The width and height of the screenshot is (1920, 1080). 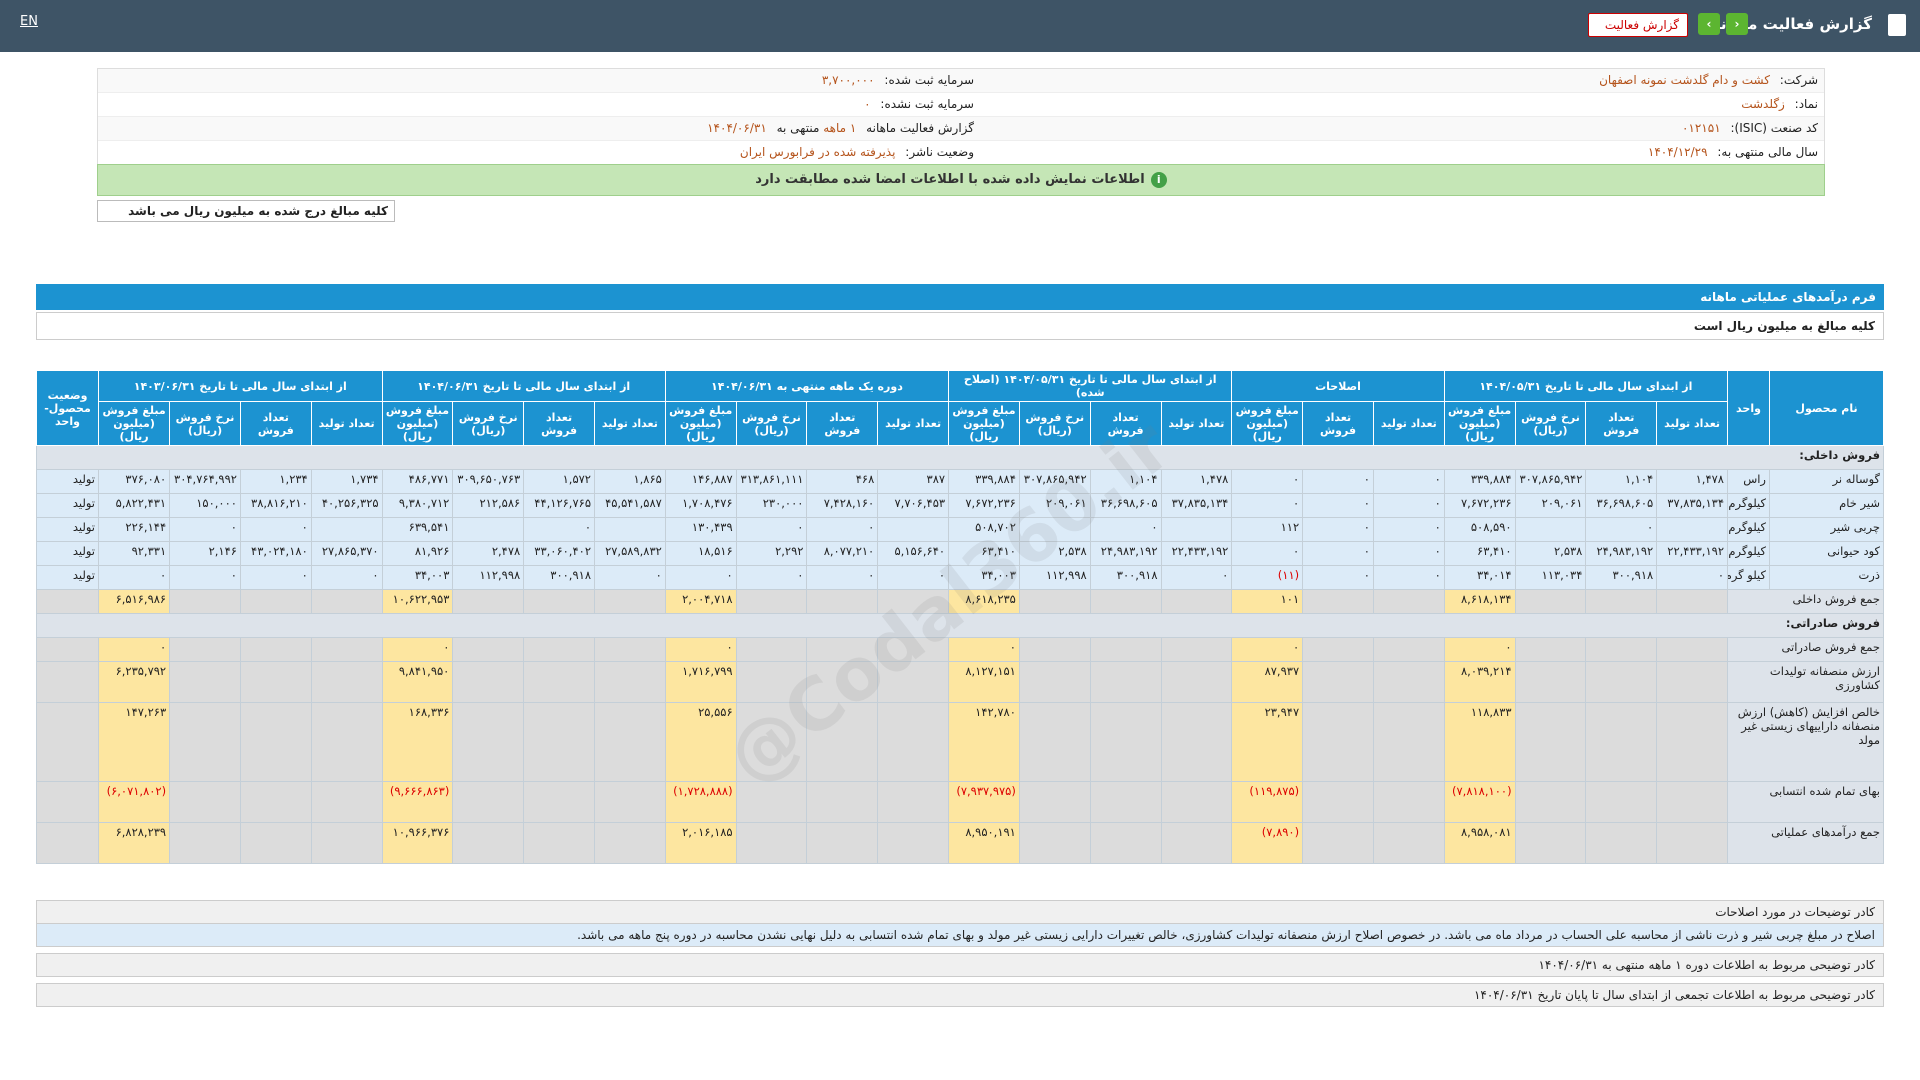 I want to click on summary-value: ۶,۵۱۶,۹۸۶, so click(x=134, y=601).